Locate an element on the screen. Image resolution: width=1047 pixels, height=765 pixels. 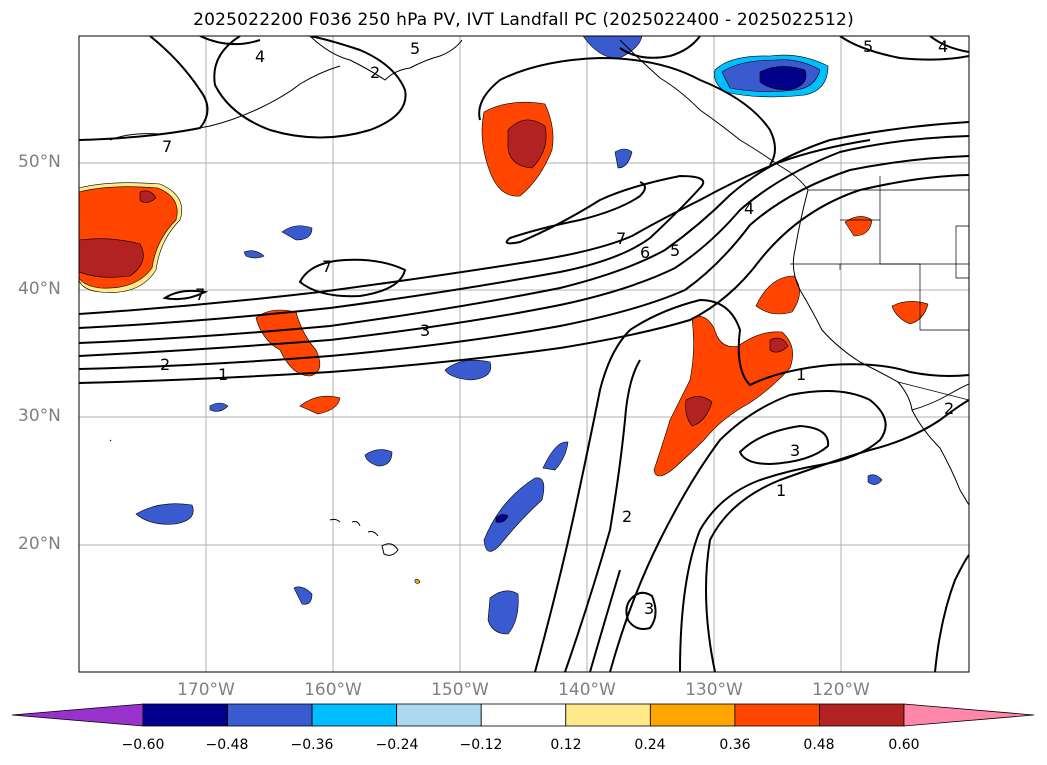
colorbar-tick: 0.36 is located at coordinates (735, 745).